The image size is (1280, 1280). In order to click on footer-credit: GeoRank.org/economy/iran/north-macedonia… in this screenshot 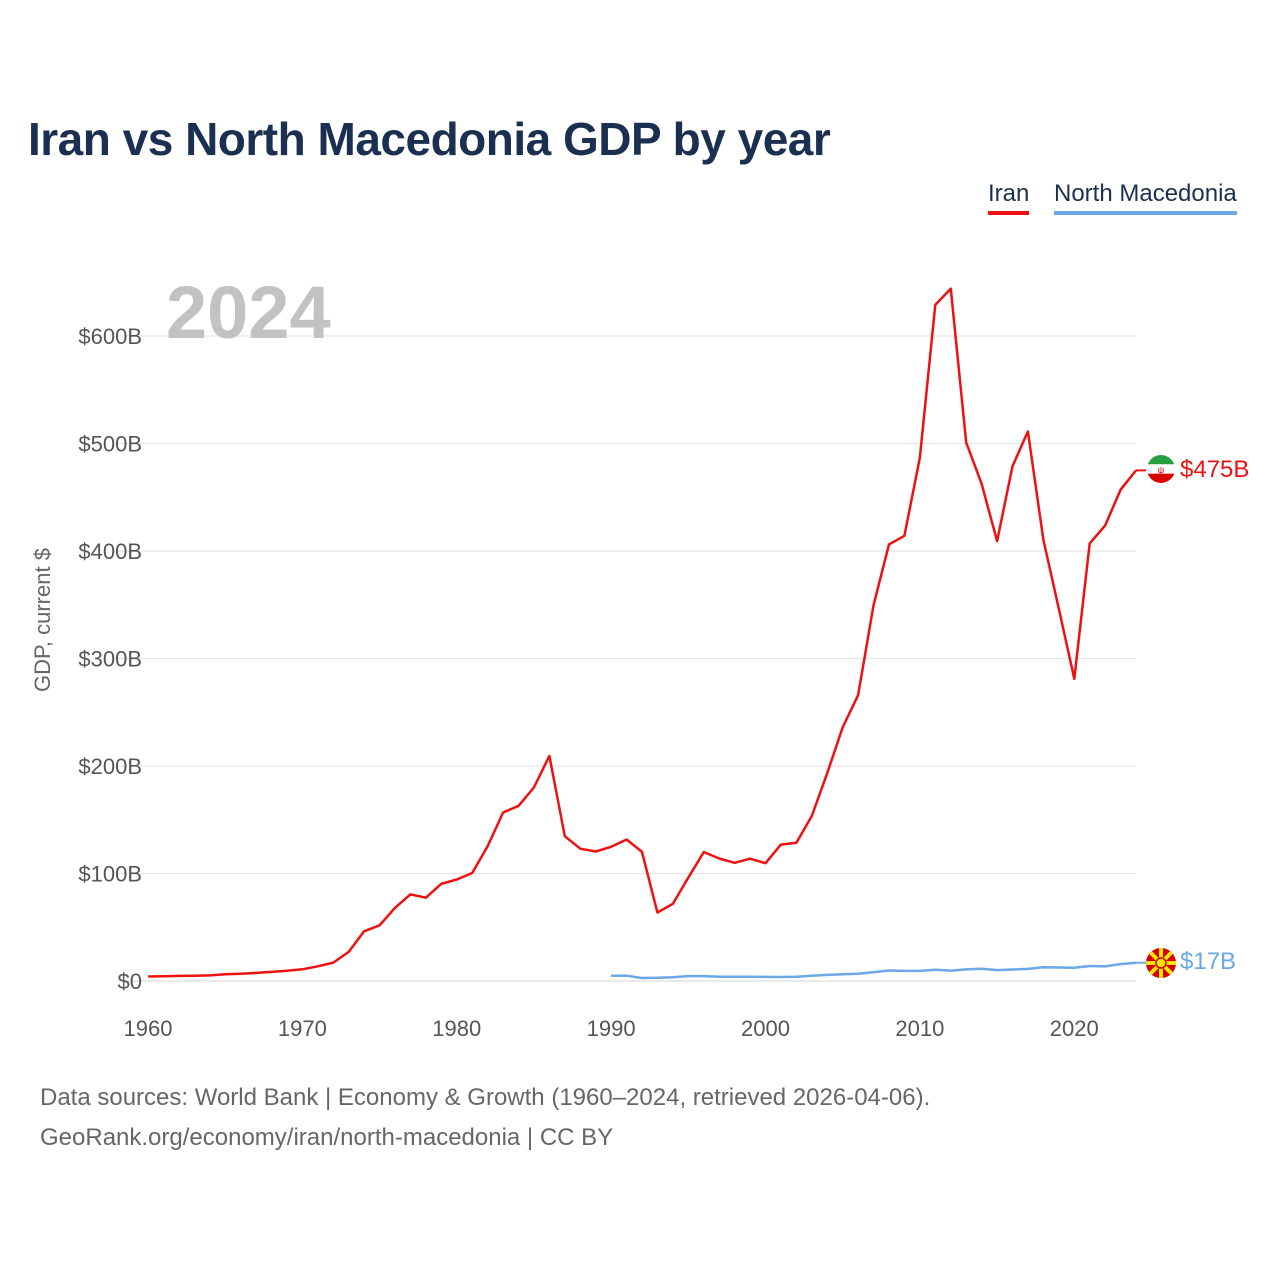, I will do `click(327, 1137)`.